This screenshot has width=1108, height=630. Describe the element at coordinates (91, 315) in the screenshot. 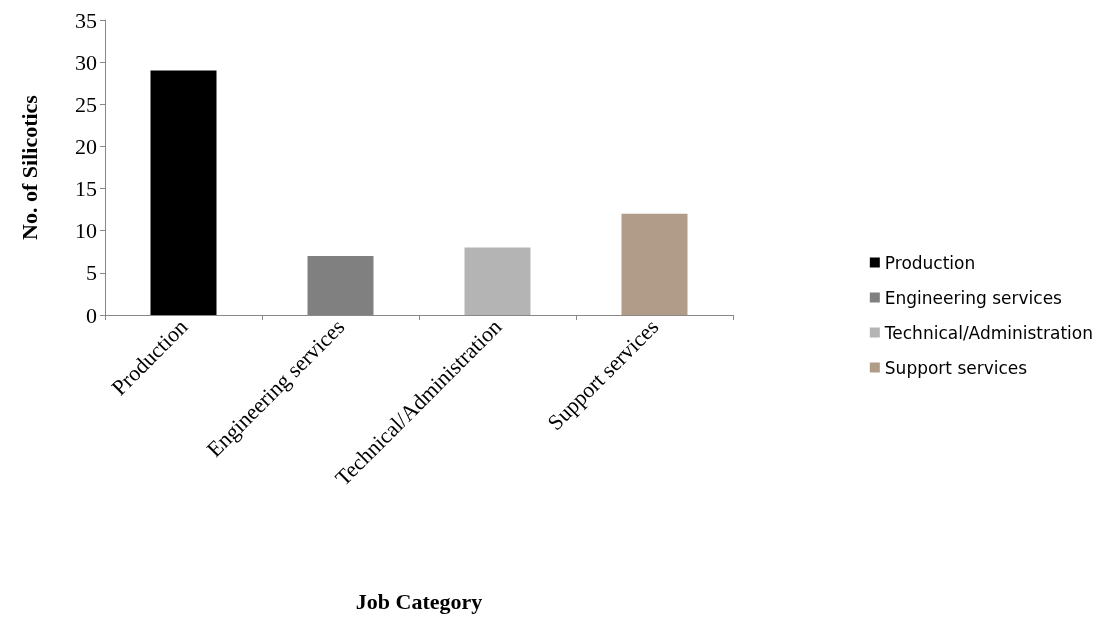

I see `y-tick-label: 0` at that location.